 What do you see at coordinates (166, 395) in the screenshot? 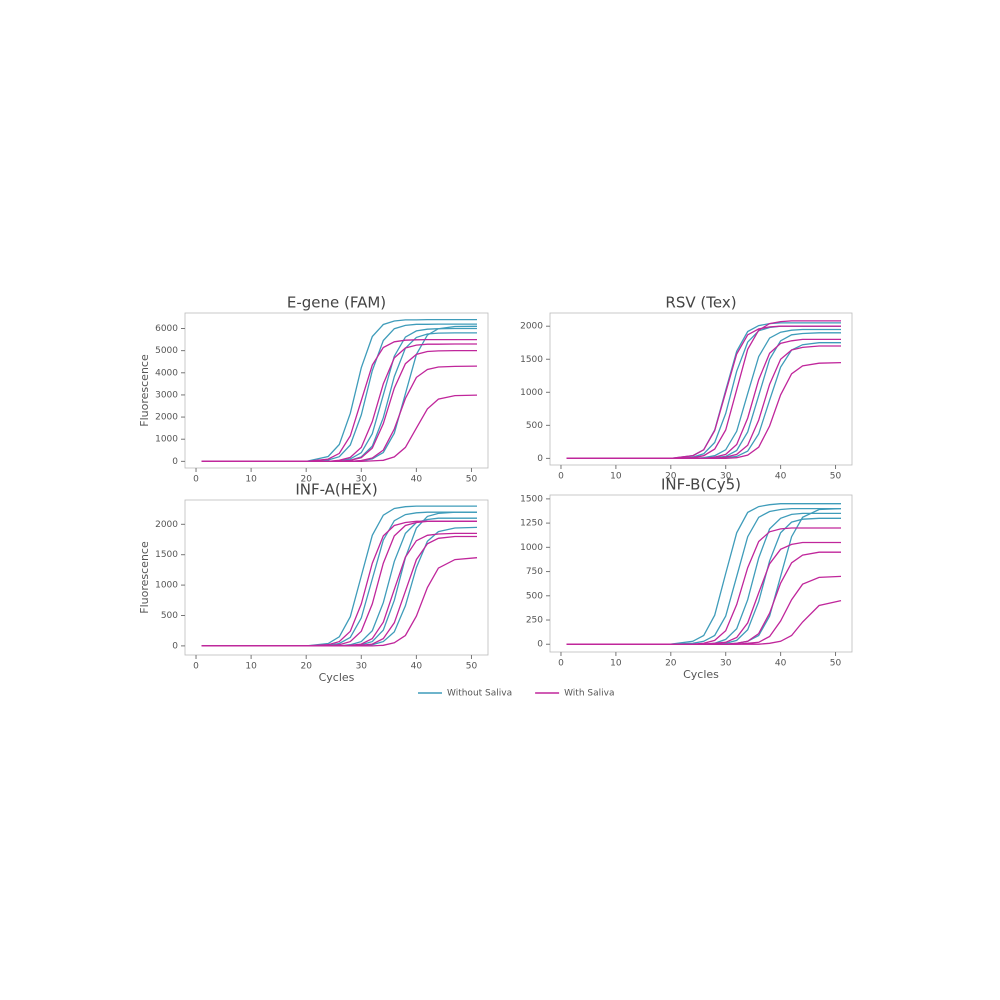
I see `y-tick-label: 3000` at bounding box center [166, 395].